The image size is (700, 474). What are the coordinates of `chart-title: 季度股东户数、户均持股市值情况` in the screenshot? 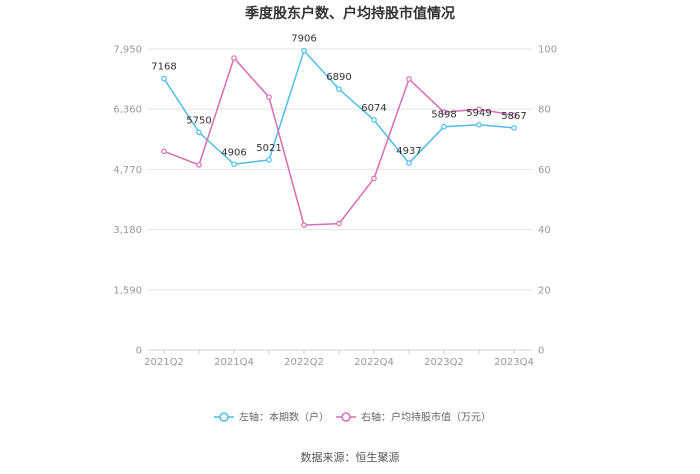 It's located at (349, 13).